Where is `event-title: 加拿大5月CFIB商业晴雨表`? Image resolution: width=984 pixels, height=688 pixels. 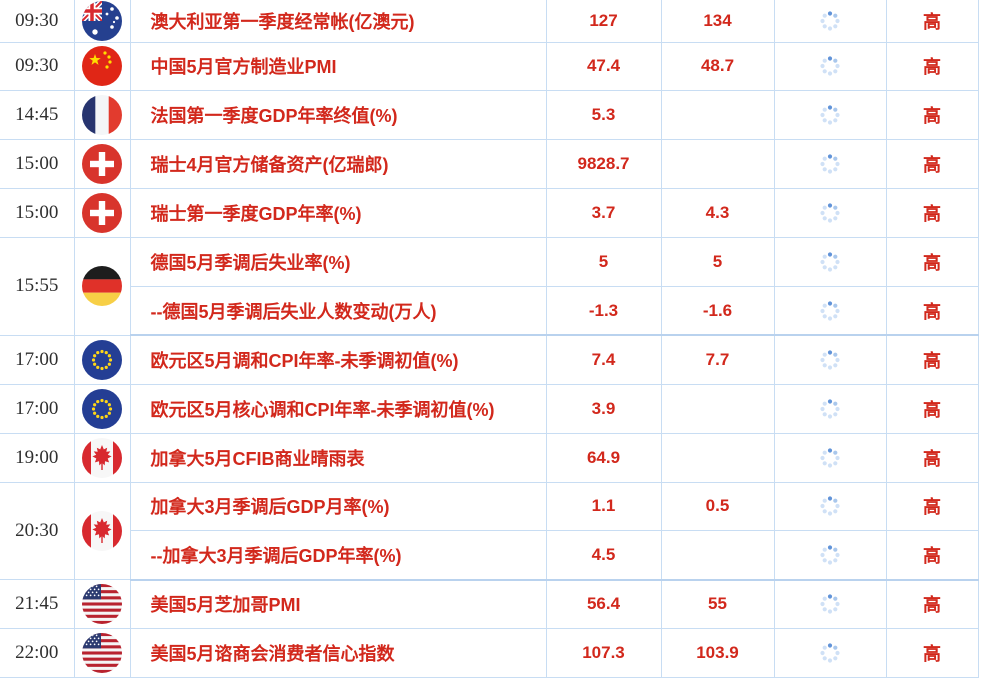
event-title: 加拿大5月CFIB商业晴雨表 is located at coordinates (338, 457).